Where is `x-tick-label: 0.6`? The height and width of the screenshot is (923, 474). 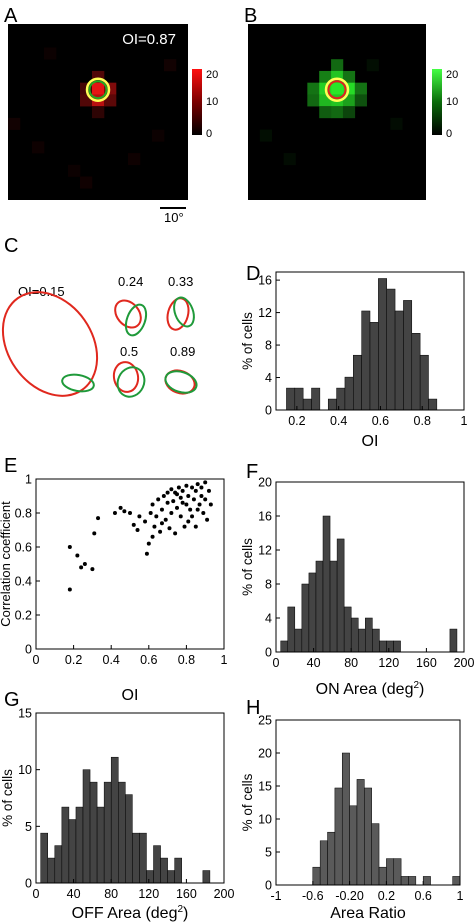 x-tick-label: 0.6 is located at coordinates (148, 660).